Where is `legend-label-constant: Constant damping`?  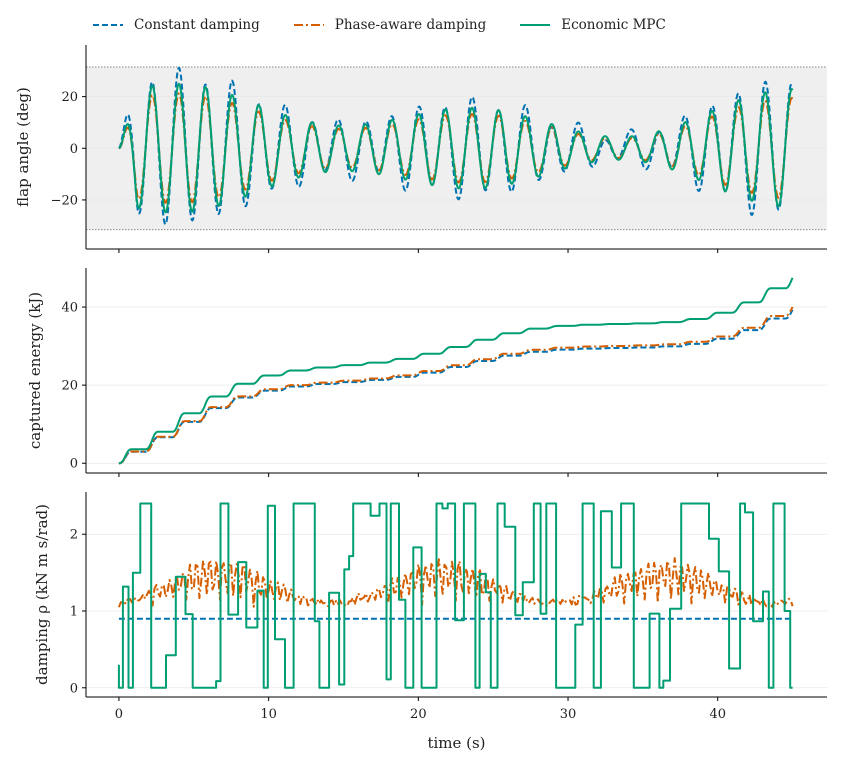
legend-label-constant: Constant damping is located at coordinates (197, 25).